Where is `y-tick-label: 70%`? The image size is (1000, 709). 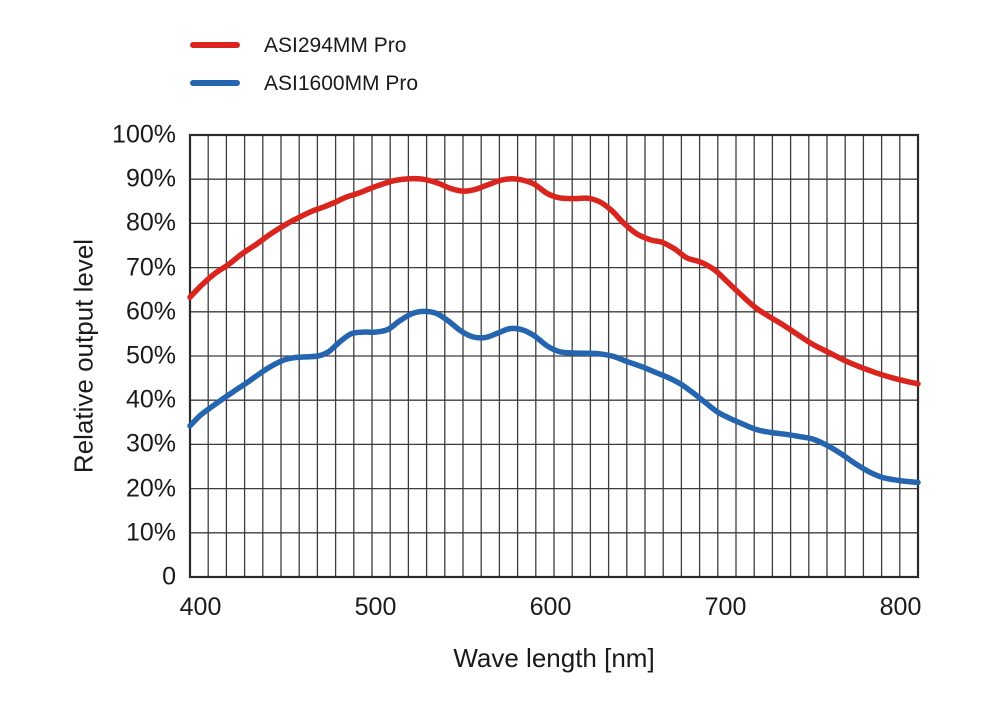
y-tick-label: 70% is located at coordinates (150, 267).